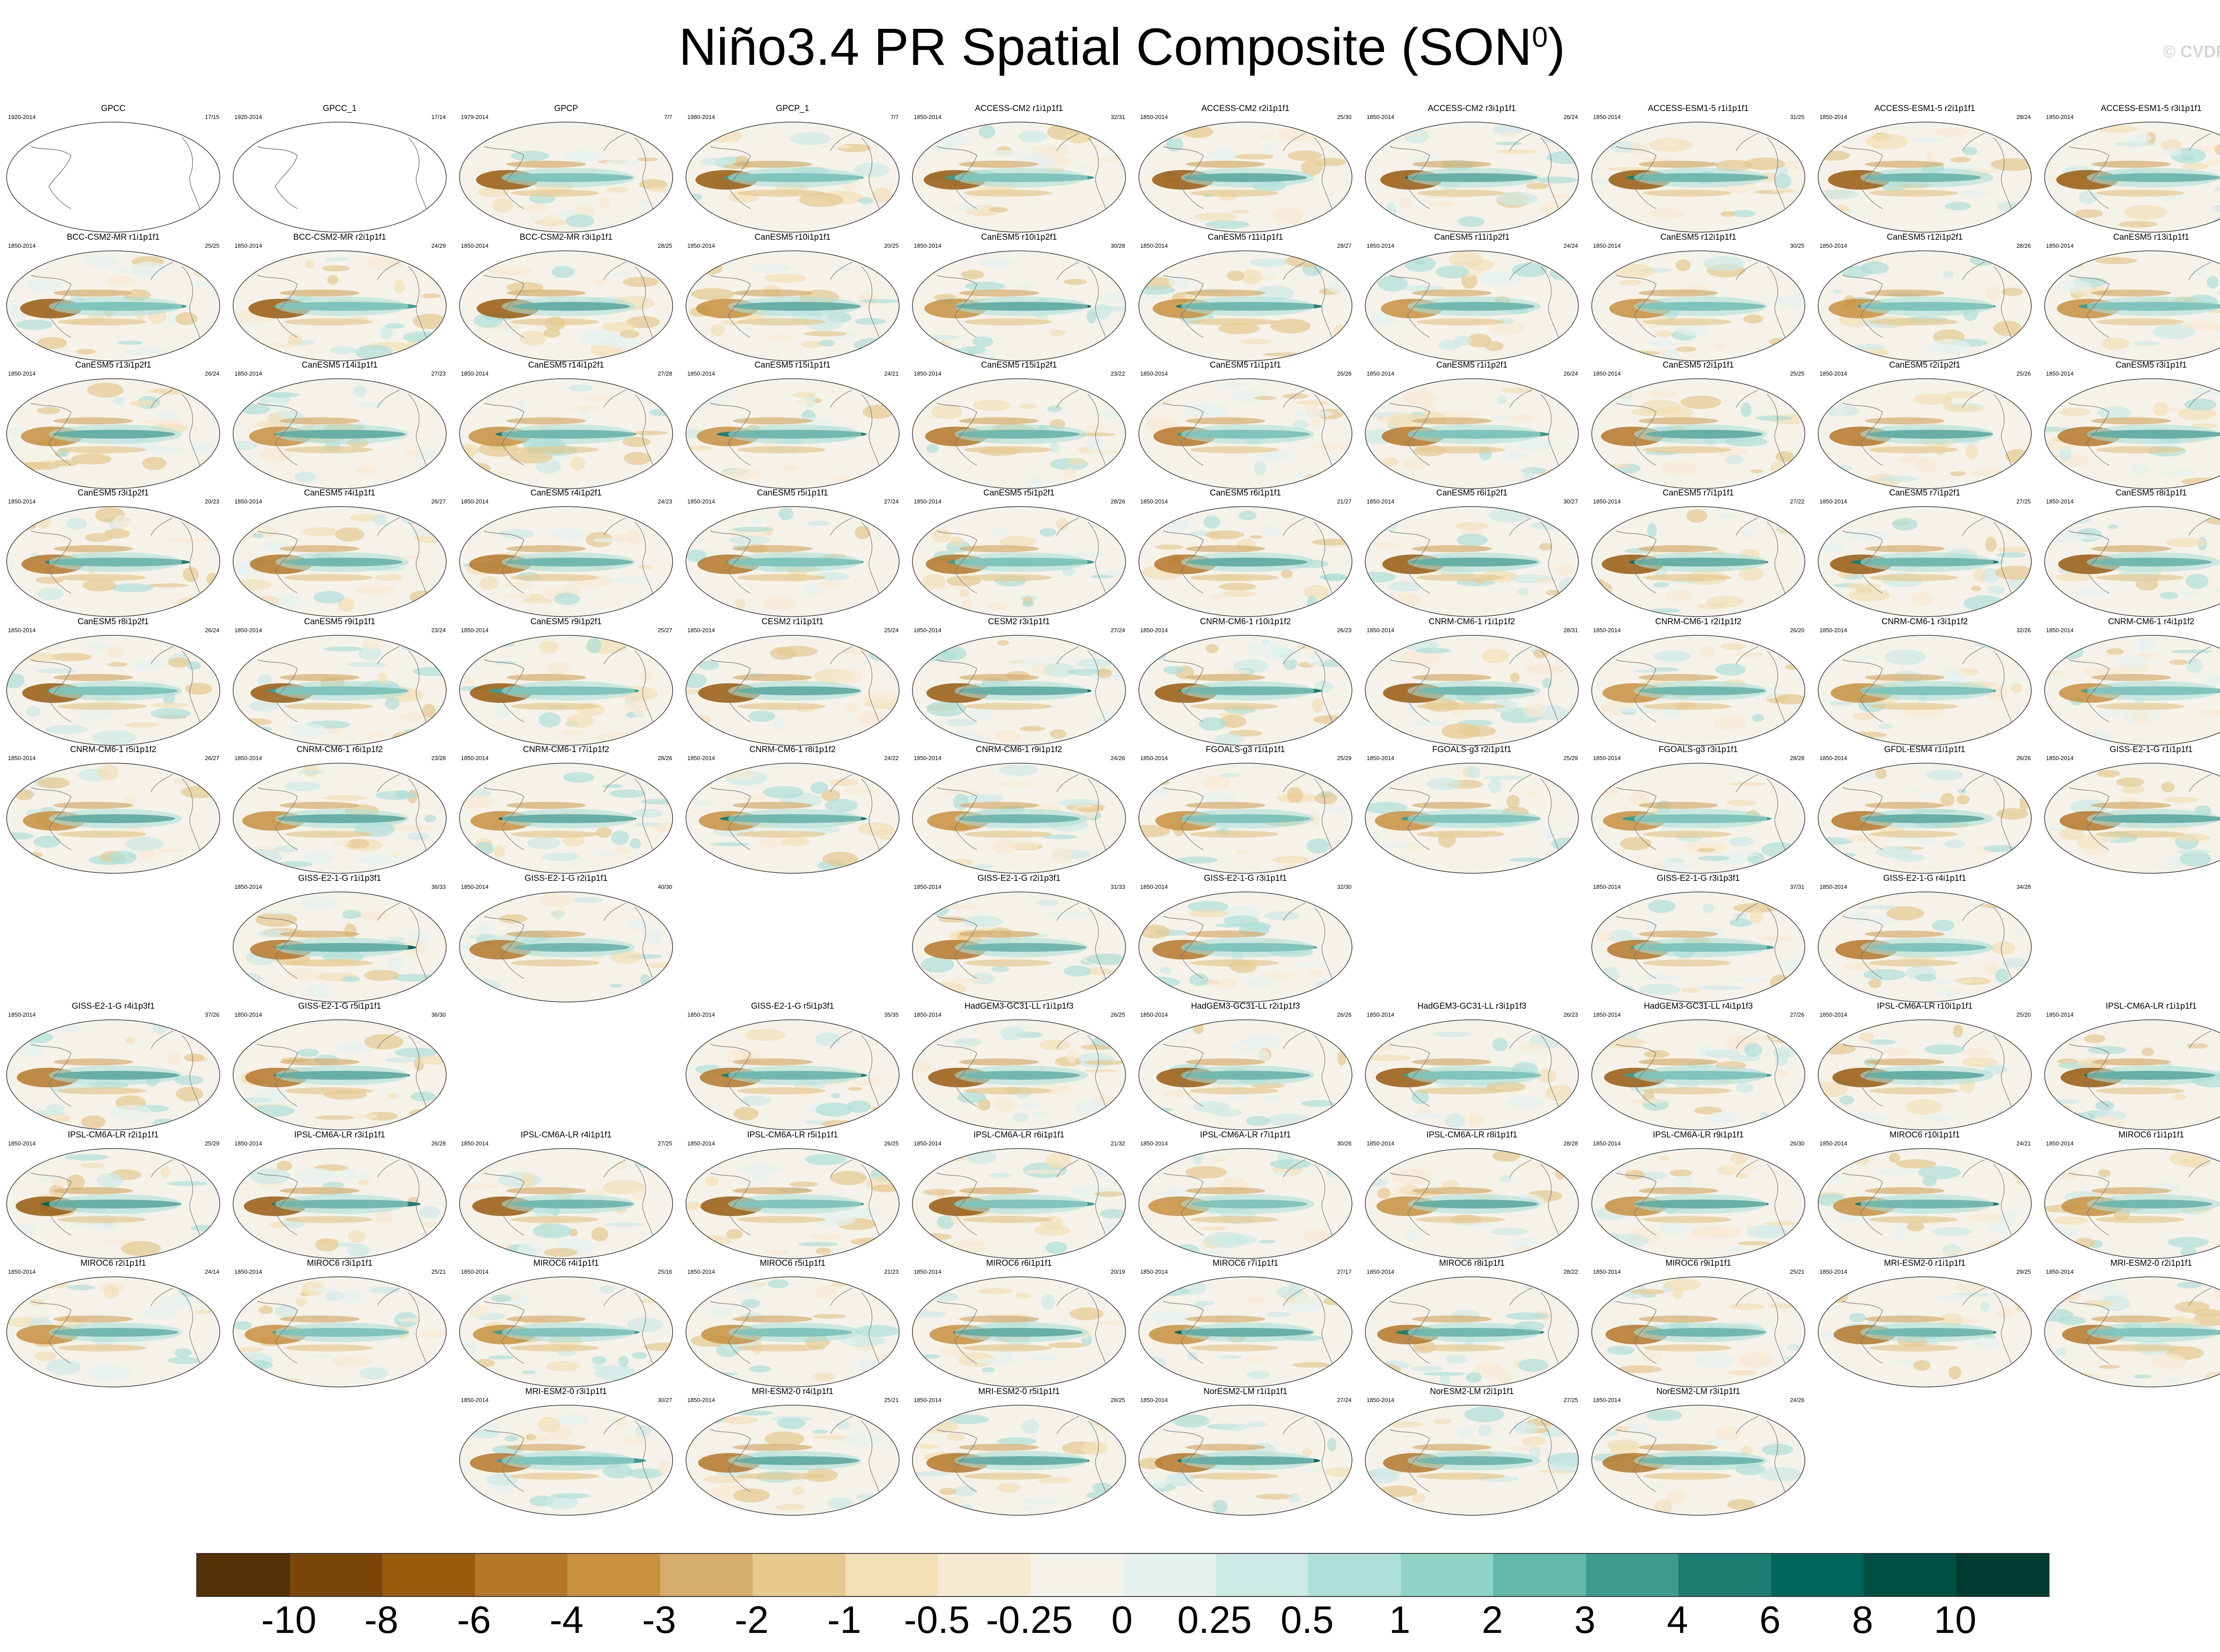  Describe the element at coordinates (1029, 1620) in the screenshot. I see `colorbar-tick-label: -0.25` at that location.